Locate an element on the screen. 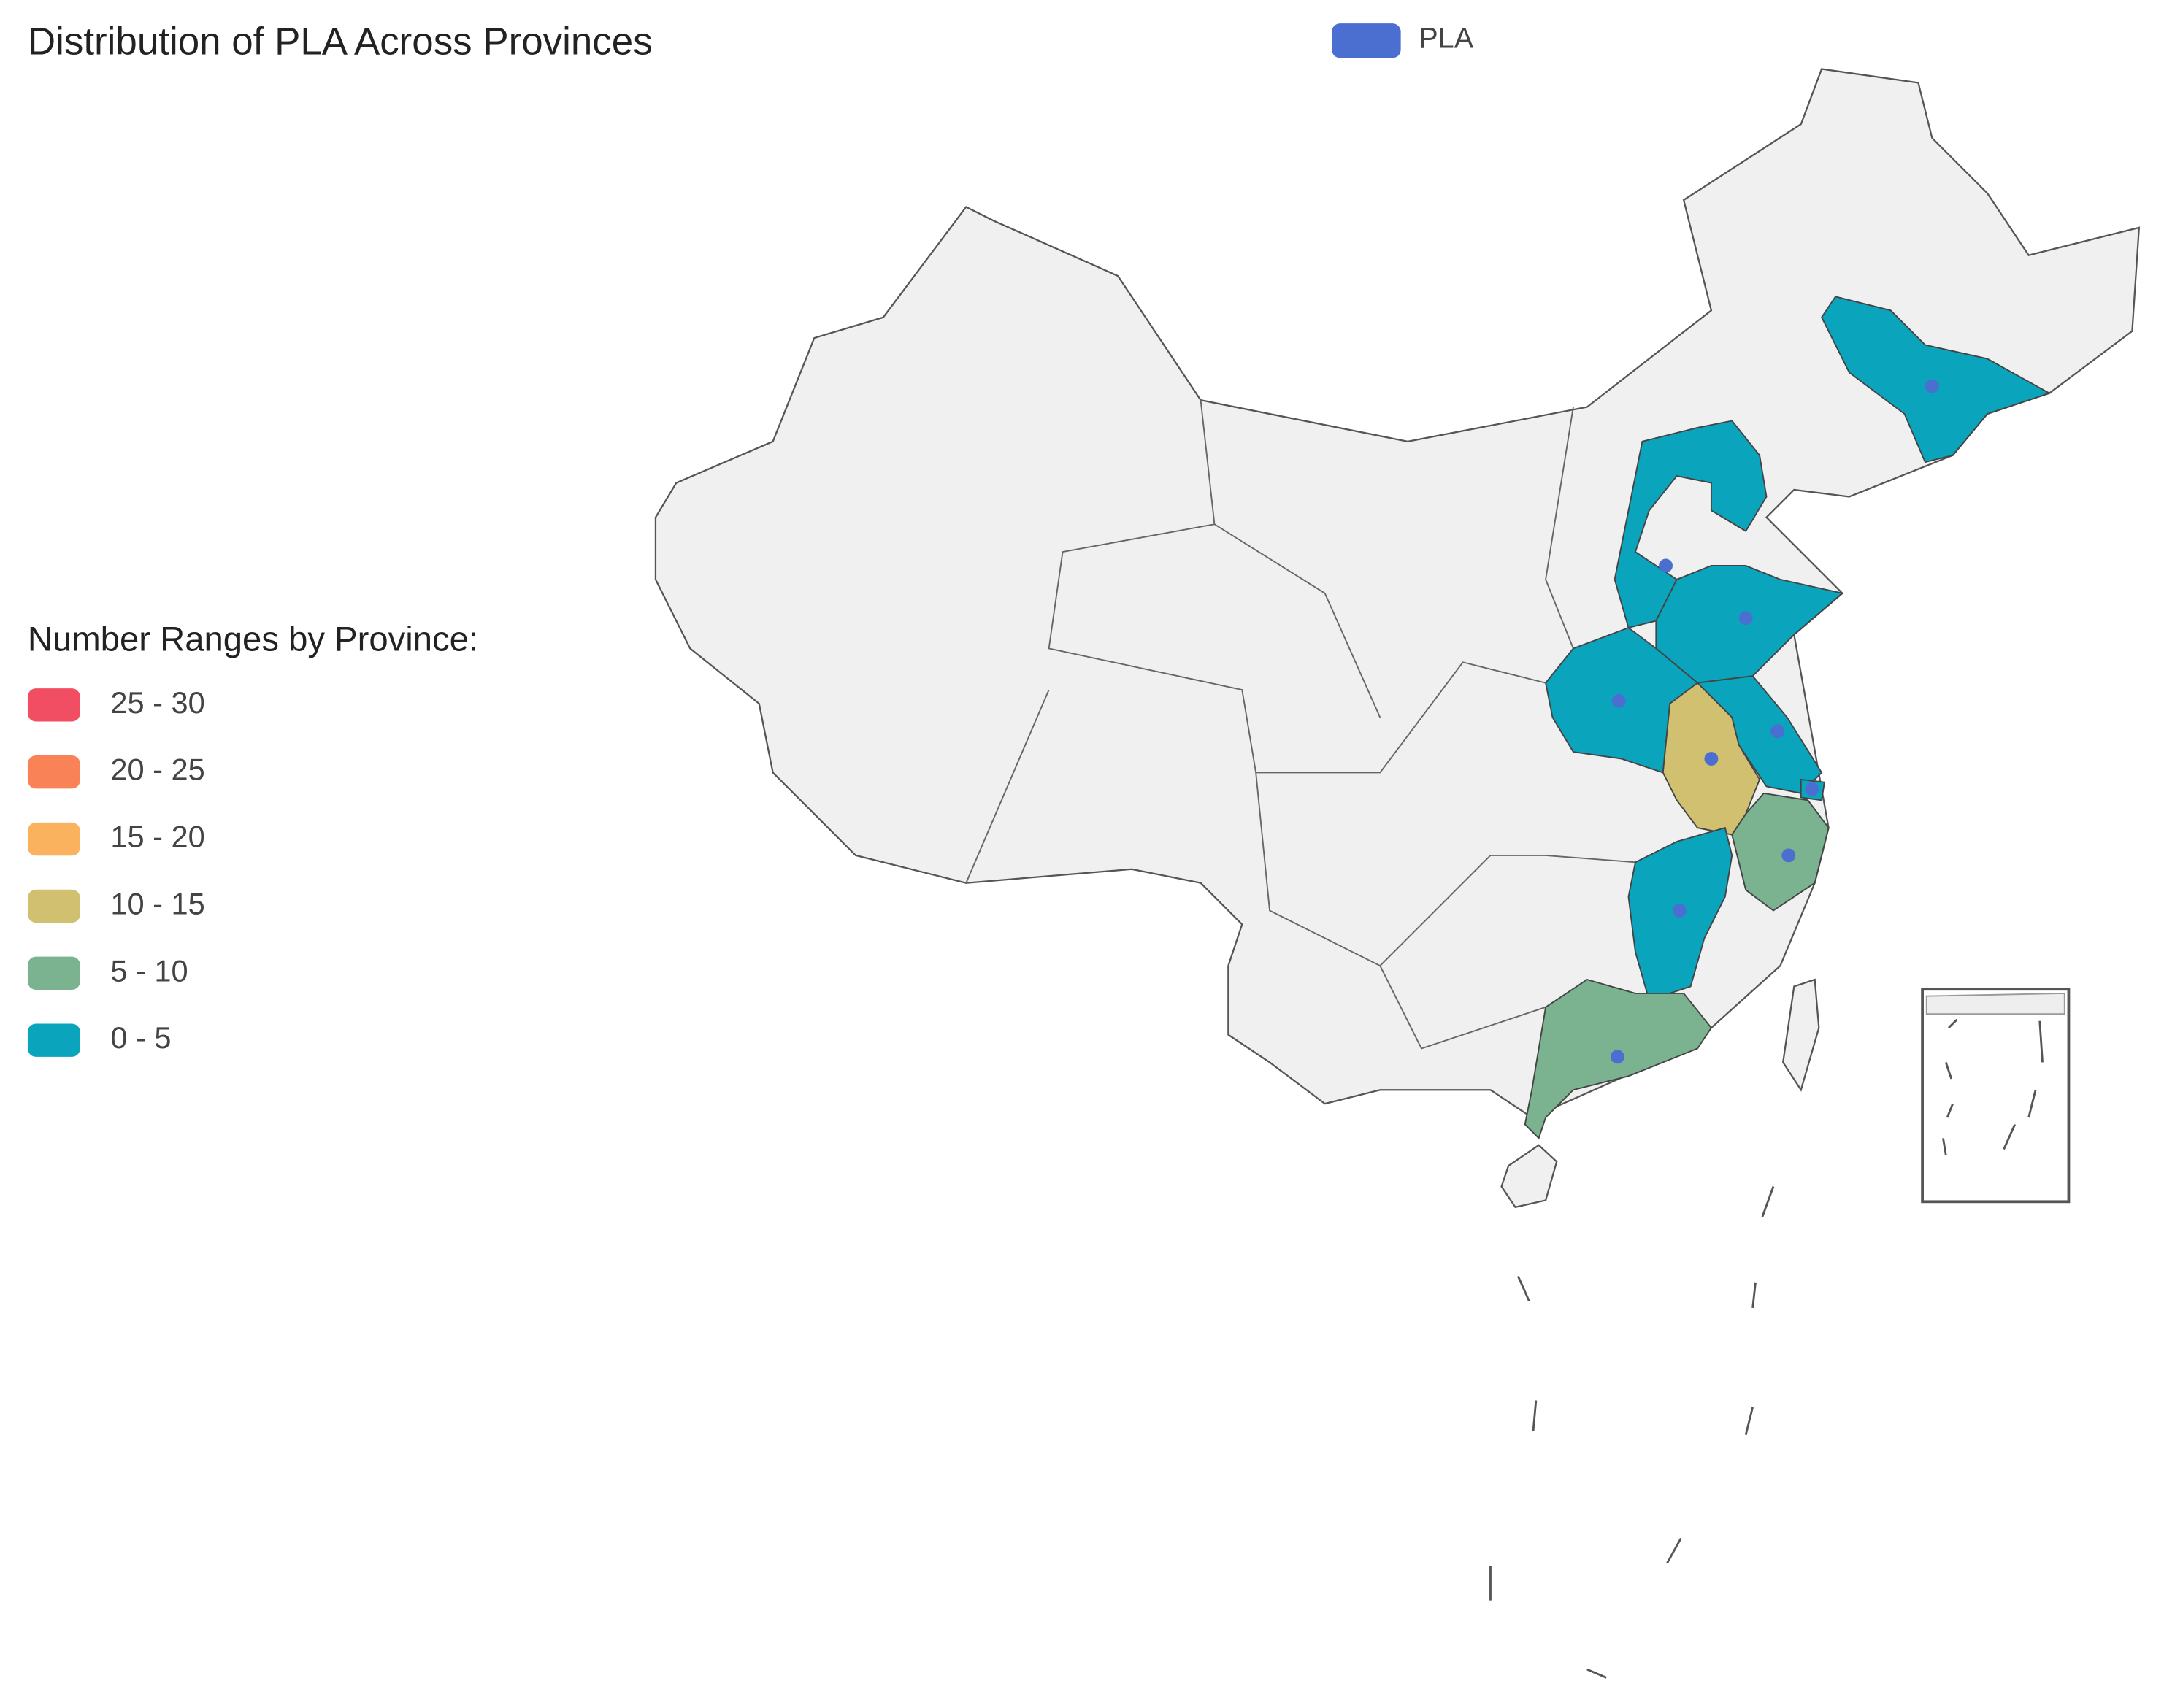 This screenshot has width=2164, height=1708. visual-map-label: 0 - 5 is located at coordinates (140, 1037).